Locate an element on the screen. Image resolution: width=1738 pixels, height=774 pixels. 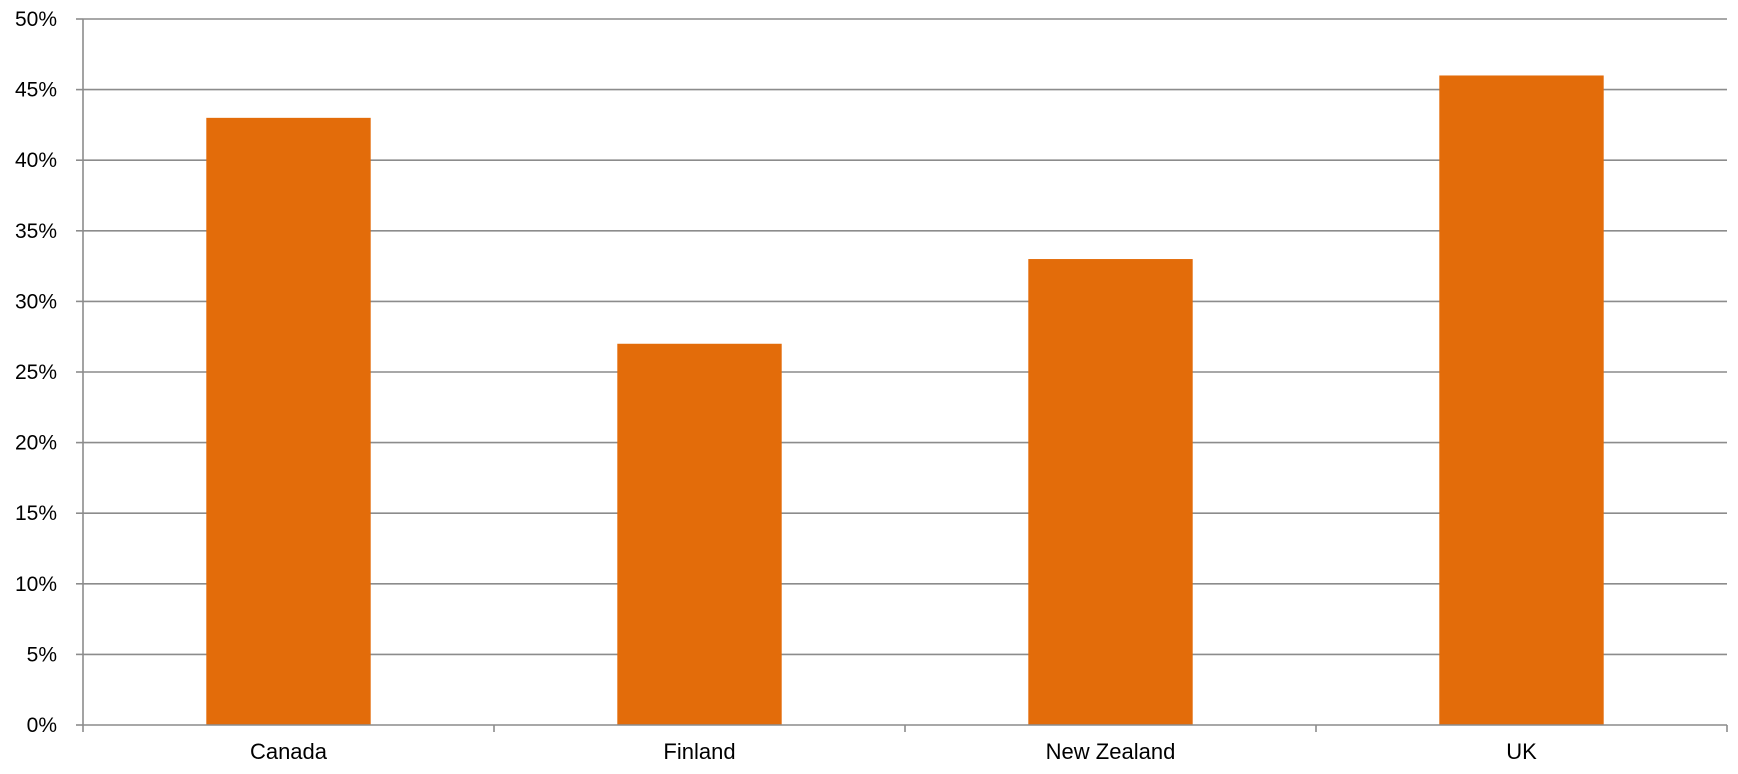
x-tick-label: Canada is located at coordinates (289, 751).